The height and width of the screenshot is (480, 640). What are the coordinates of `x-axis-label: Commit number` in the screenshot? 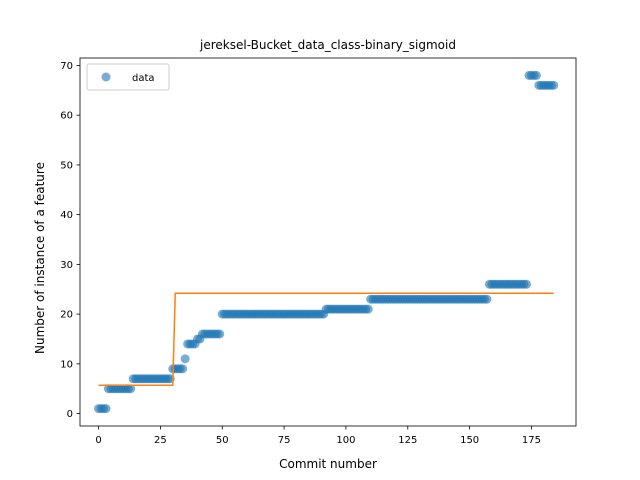 It's located at (328, 464).